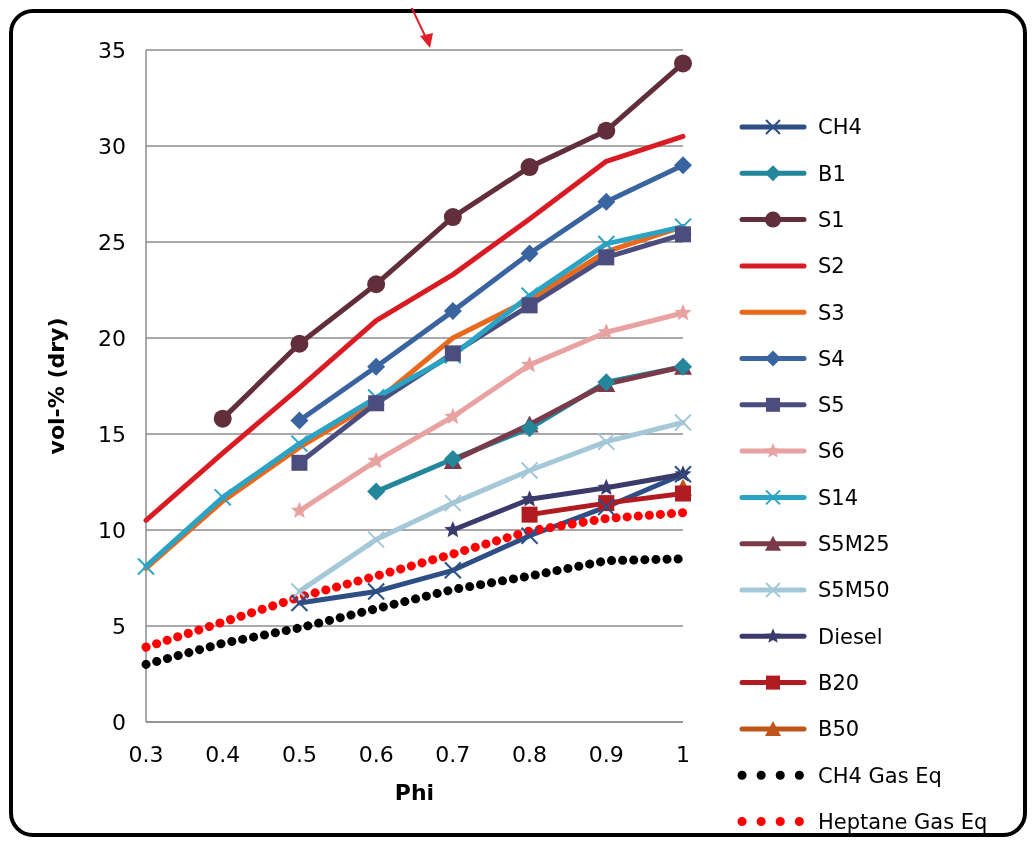  Describe the element at coordinates (112, 146) in the screenshot. I see `y-tick-label: 30` at that location.